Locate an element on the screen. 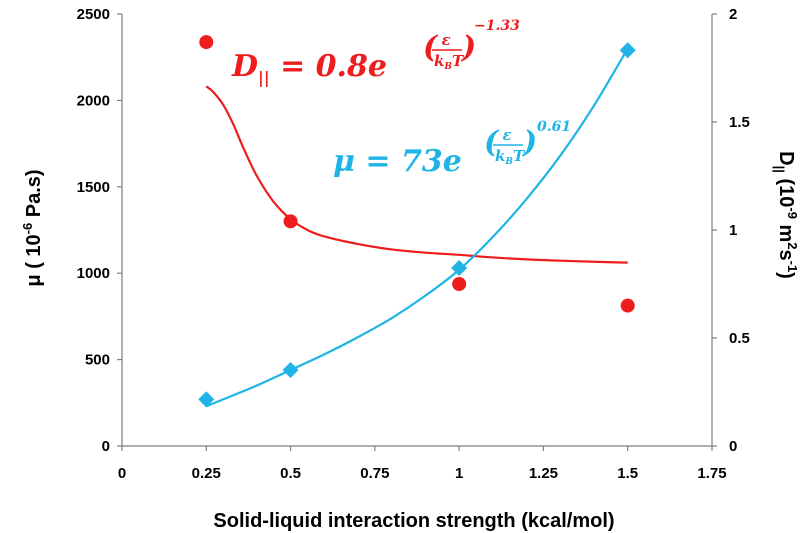  y-left-tick-label: 500 is located at coordinates (97, 360).